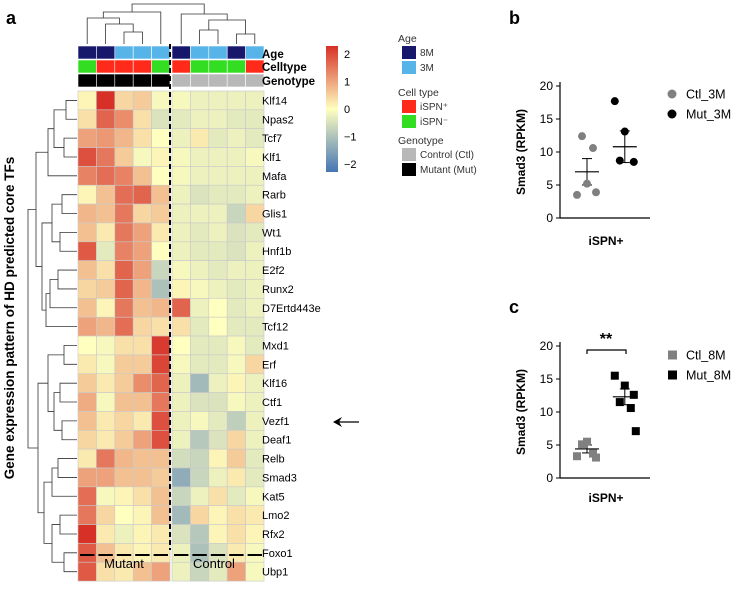 The image size is (750, 599). Describe the element at coordinates (409, 121) in the screenshot. I see `legend-swatch` at that location.